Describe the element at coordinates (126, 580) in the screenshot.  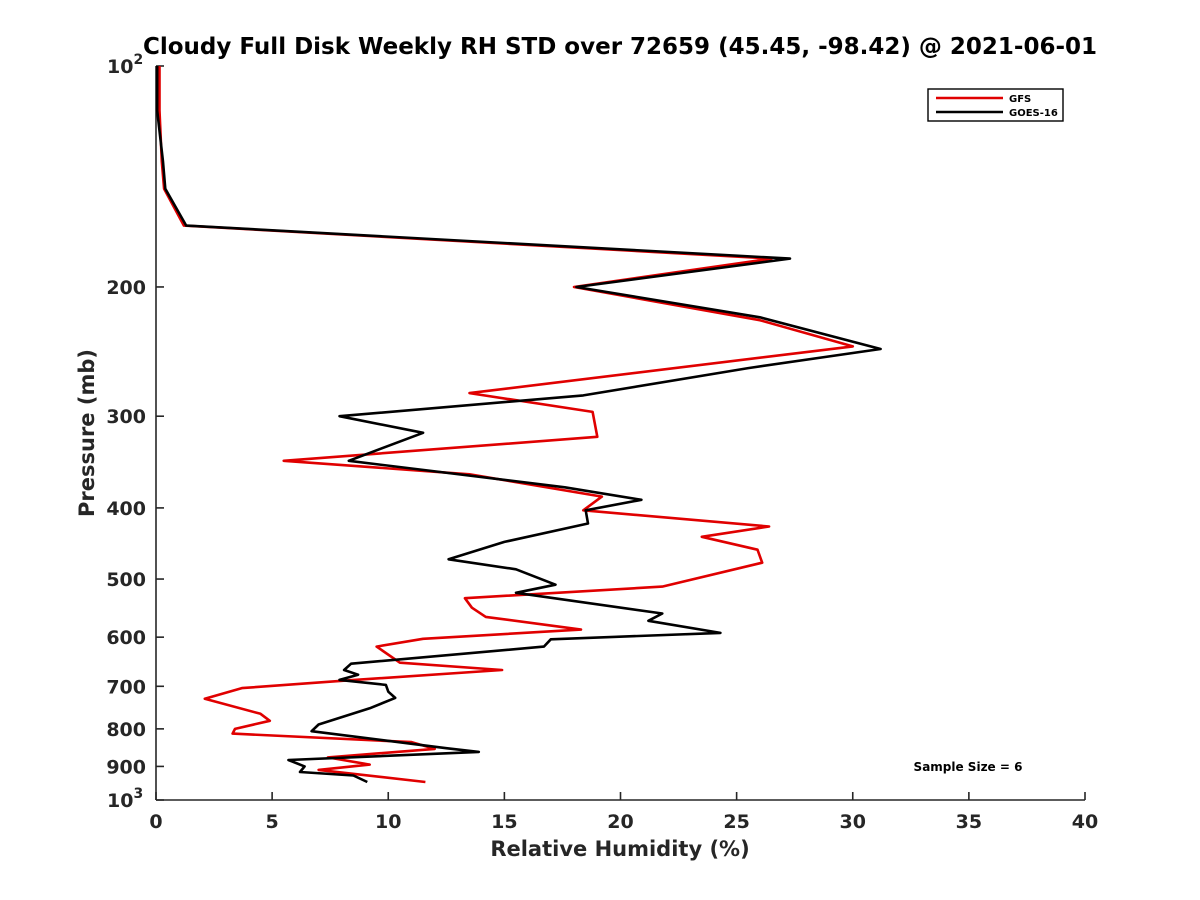
I see `y-tick-label: 500` at that location.